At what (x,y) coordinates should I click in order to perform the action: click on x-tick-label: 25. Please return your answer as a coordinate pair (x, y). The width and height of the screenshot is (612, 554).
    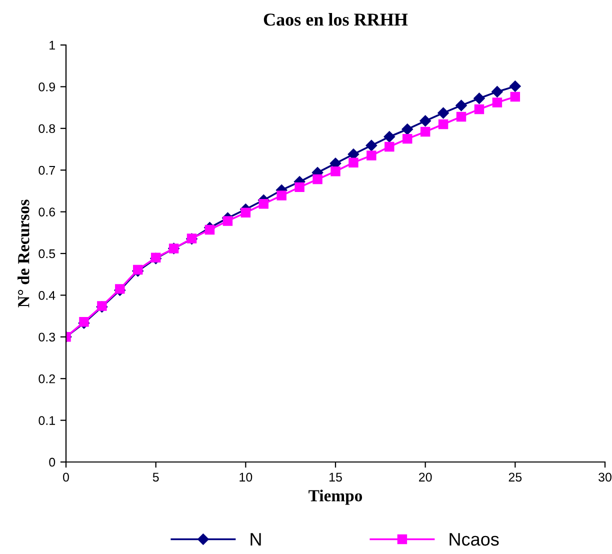
    Looking at the image, I should click on (515, 477).